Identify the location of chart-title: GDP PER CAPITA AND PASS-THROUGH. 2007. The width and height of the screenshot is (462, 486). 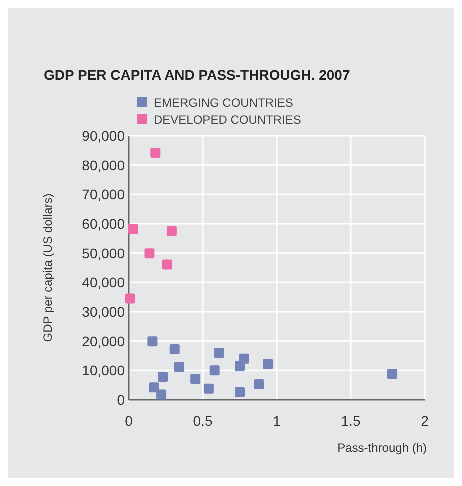
(197, 75).